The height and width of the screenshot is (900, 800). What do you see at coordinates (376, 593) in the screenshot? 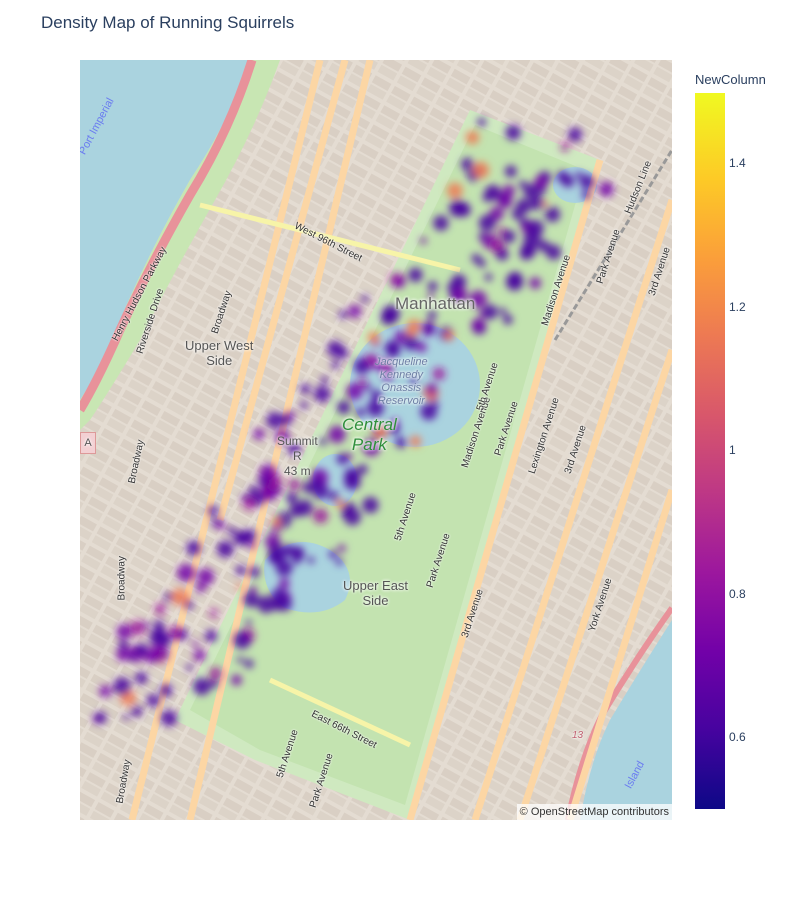
I see `upper-east-side-label: Upper East Side` at bounding box center [376, 593].